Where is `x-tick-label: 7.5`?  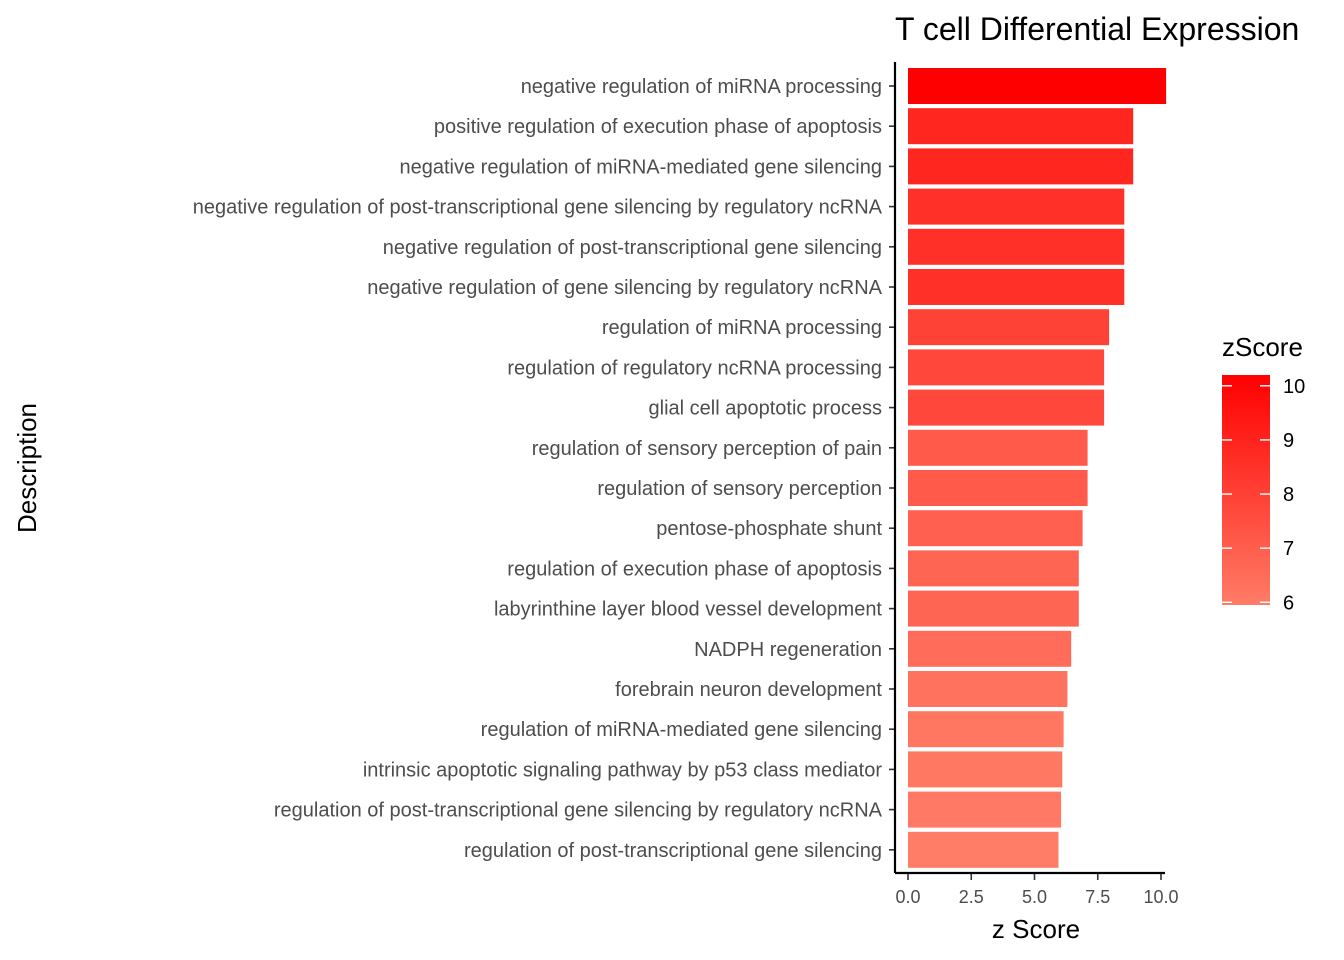 x-tick-label: 7.5 is located at coordinates (1097, 897).